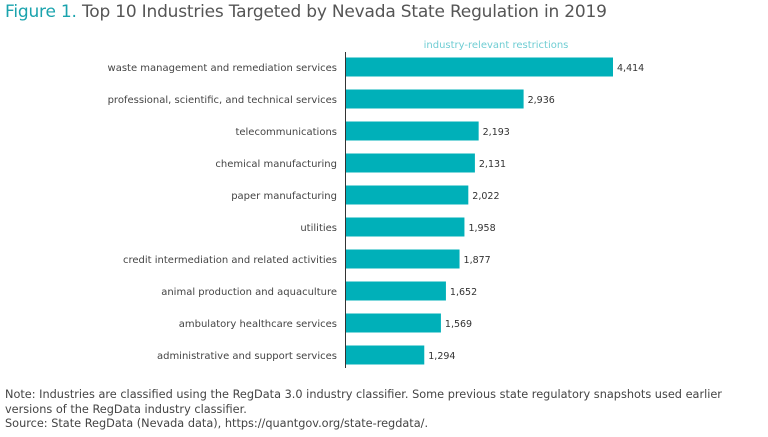 The height and width of the screenshot is (437, 768). Describe the element at coordinates (41, 12) in the screenshot. I see `figure-label: Figure 1.` at that location.